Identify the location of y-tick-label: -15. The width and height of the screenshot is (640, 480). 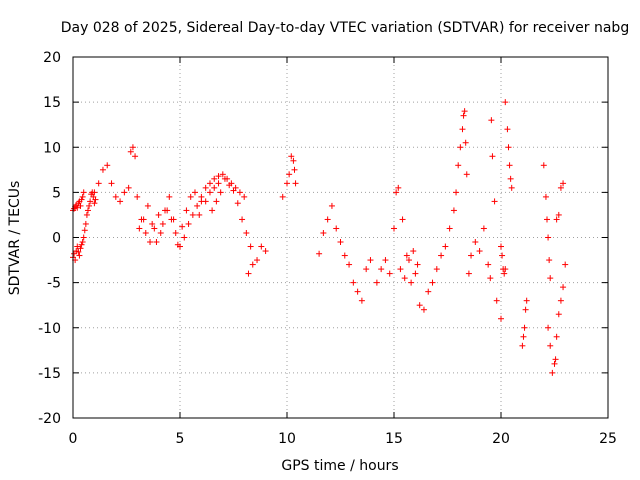
(49, 374).